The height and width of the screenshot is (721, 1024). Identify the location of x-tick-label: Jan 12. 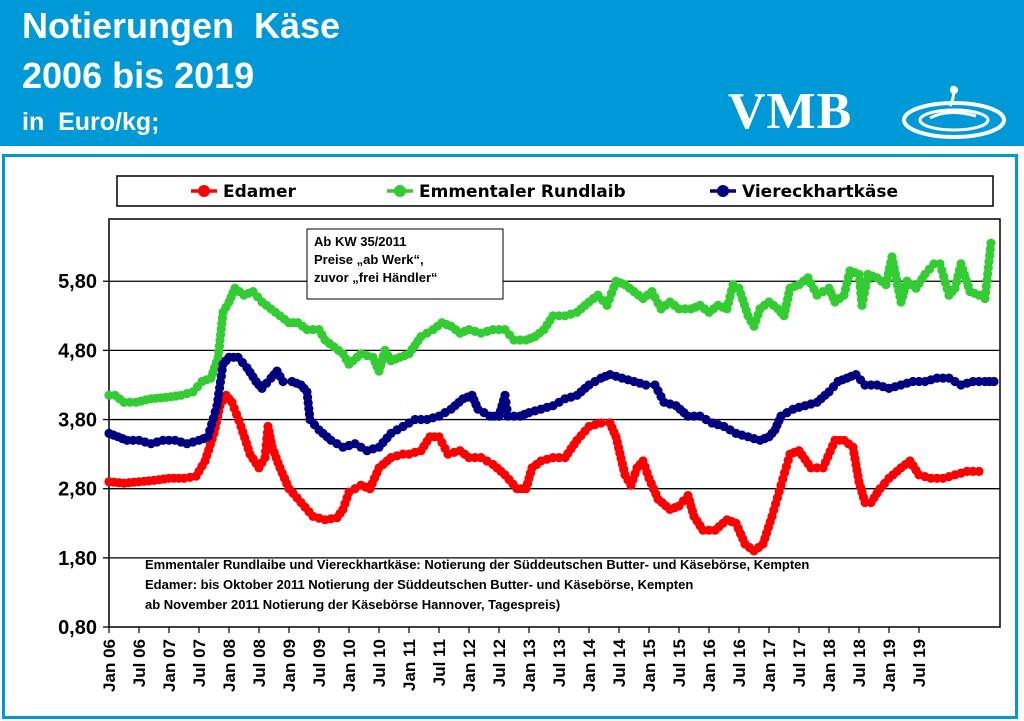
(469, 665).